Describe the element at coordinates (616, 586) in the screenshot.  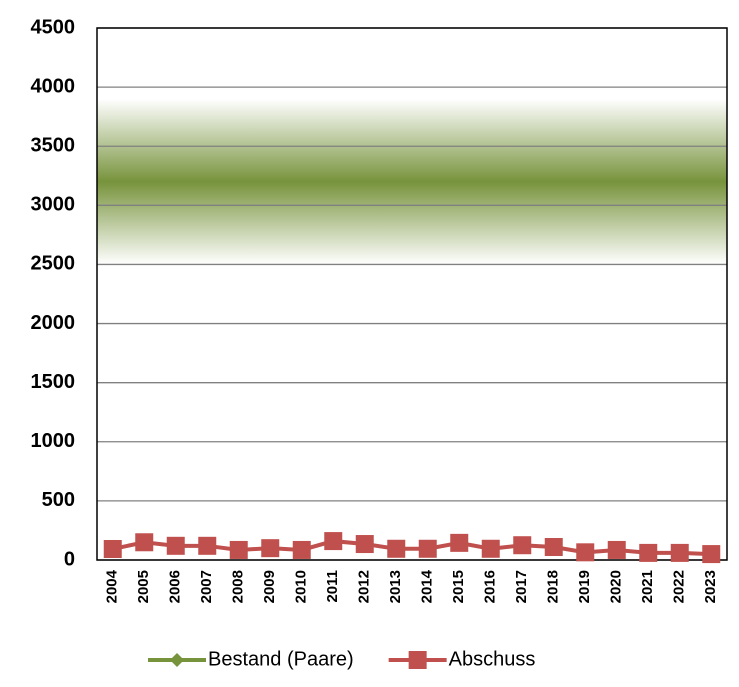
I see `x-tick-label: 2020` at that location.